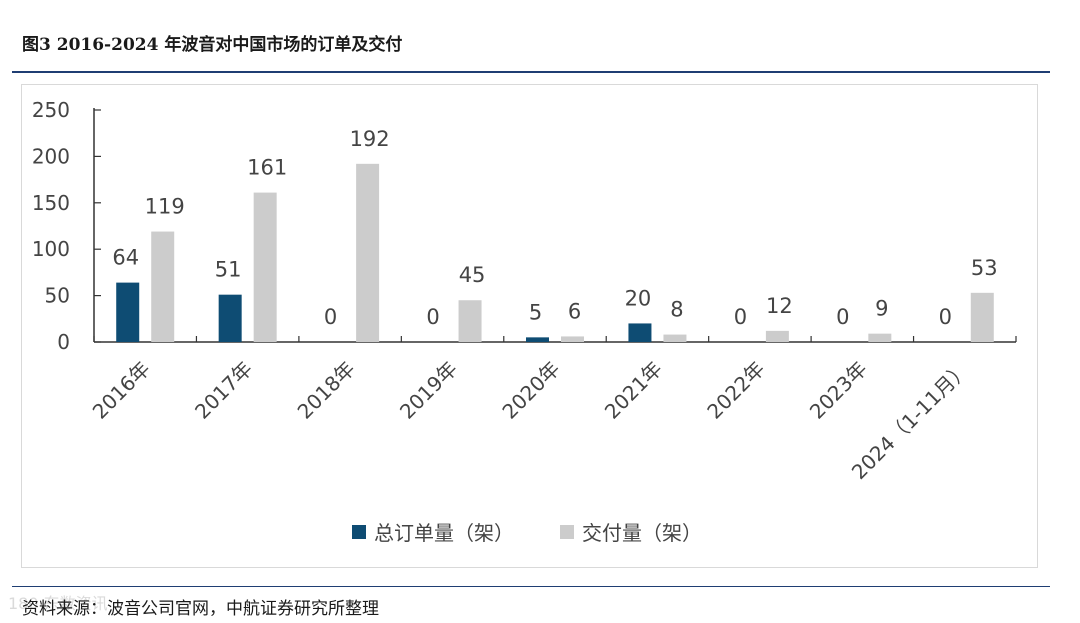  Describe the element at coordinates (212, 45) in the screenshot. I see `figure-title: 图3 2016-2024 年波音对中国市场的订单及交付` at that location.